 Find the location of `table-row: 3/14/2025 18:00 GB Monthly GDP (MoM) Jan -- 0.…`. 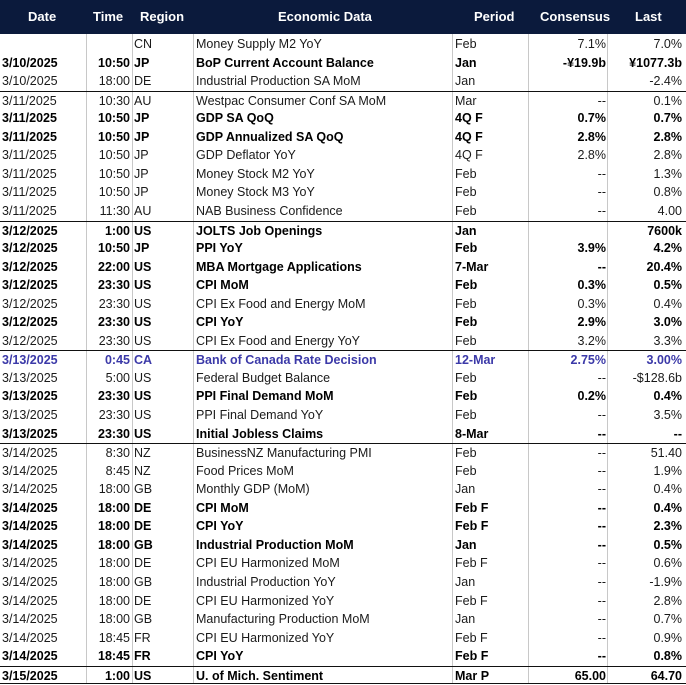

table-row: 3/14/2025 18:00 GB Monthly GDP (MoM) Jan -- 0.… is located at coordinates (343, 489).